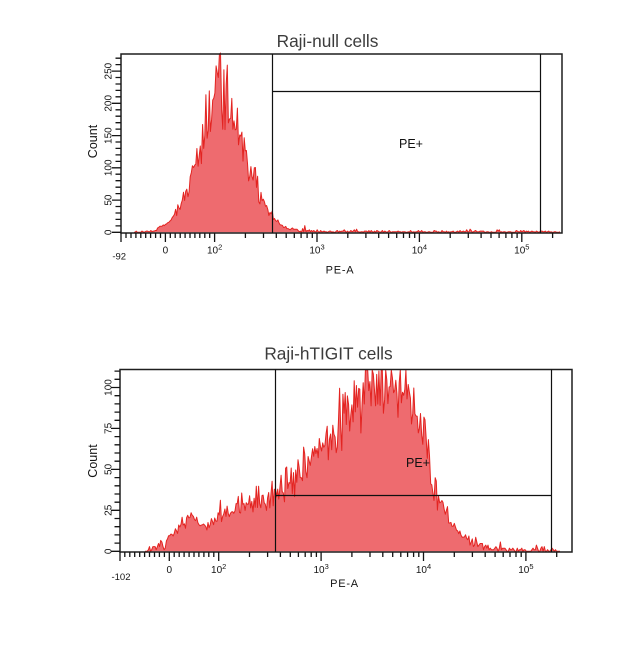 Image resolution: width=644 pixels, height=663 pixels. Describe the element at coordinates (109, 103) in the screenshot. I see `svg-text: 200` at that location.